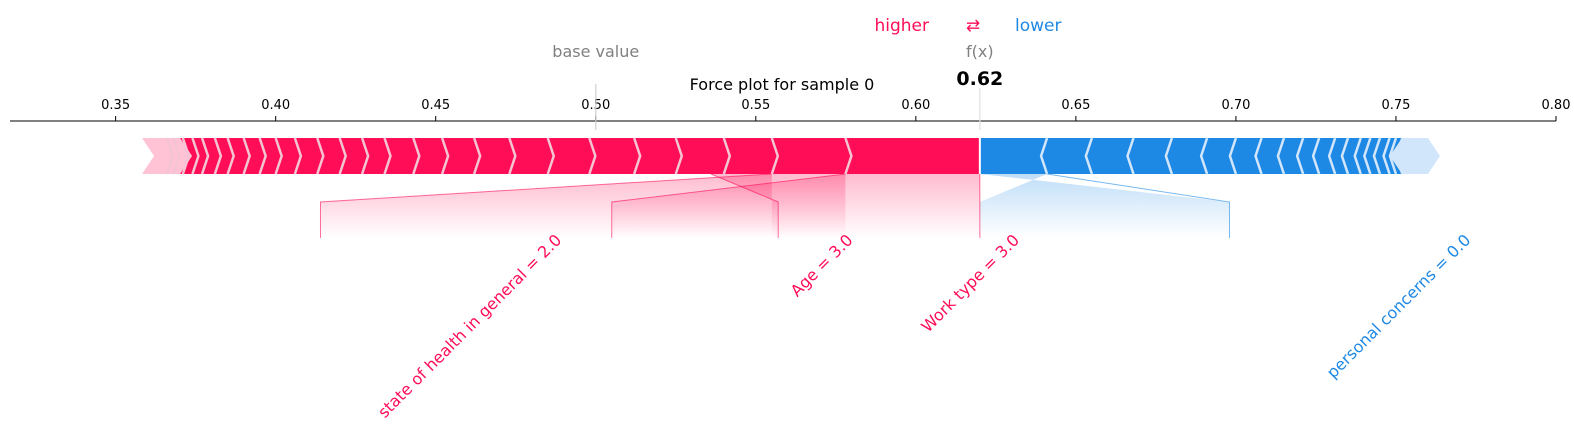 The image size is (1574, 435). Describe the element at coordinates (1395, 105) in the screenshot. I see `x-tick-label: 0.75` at that location.